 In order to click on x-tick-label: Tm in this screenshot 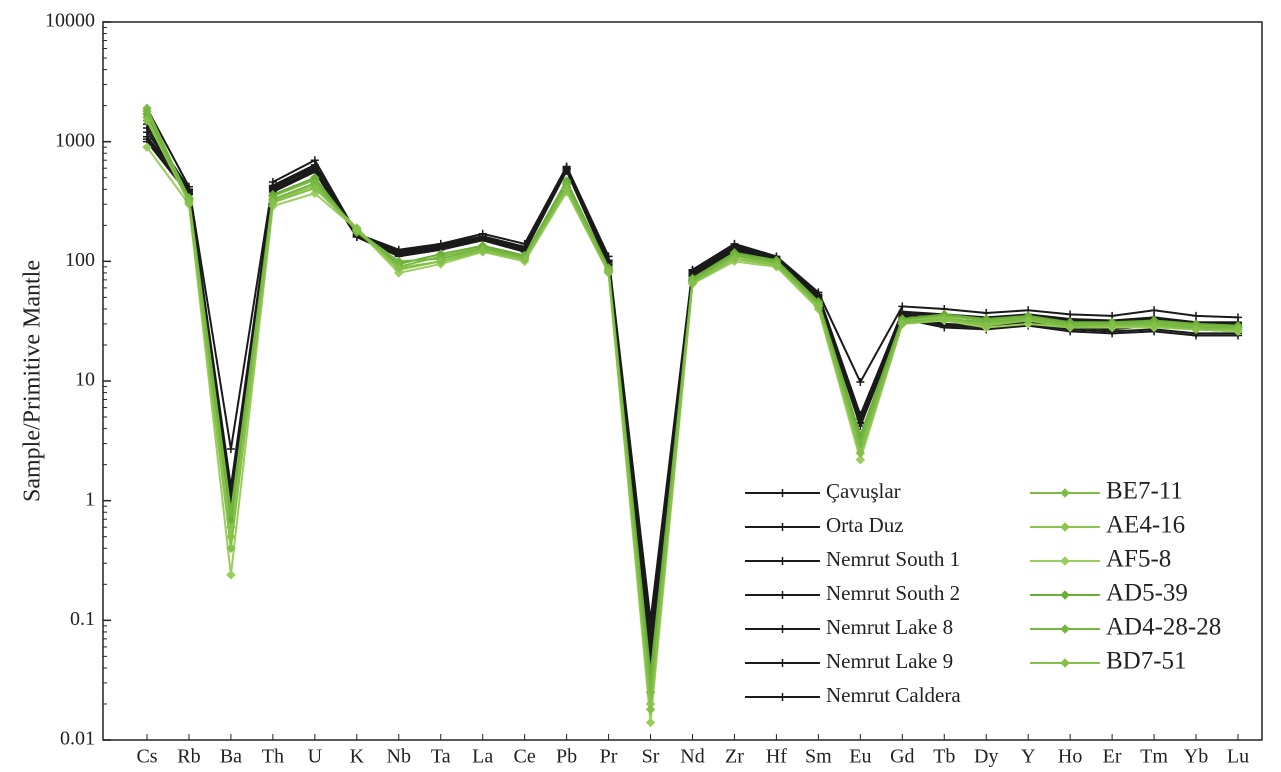, I will do `click(1154, 757)`.